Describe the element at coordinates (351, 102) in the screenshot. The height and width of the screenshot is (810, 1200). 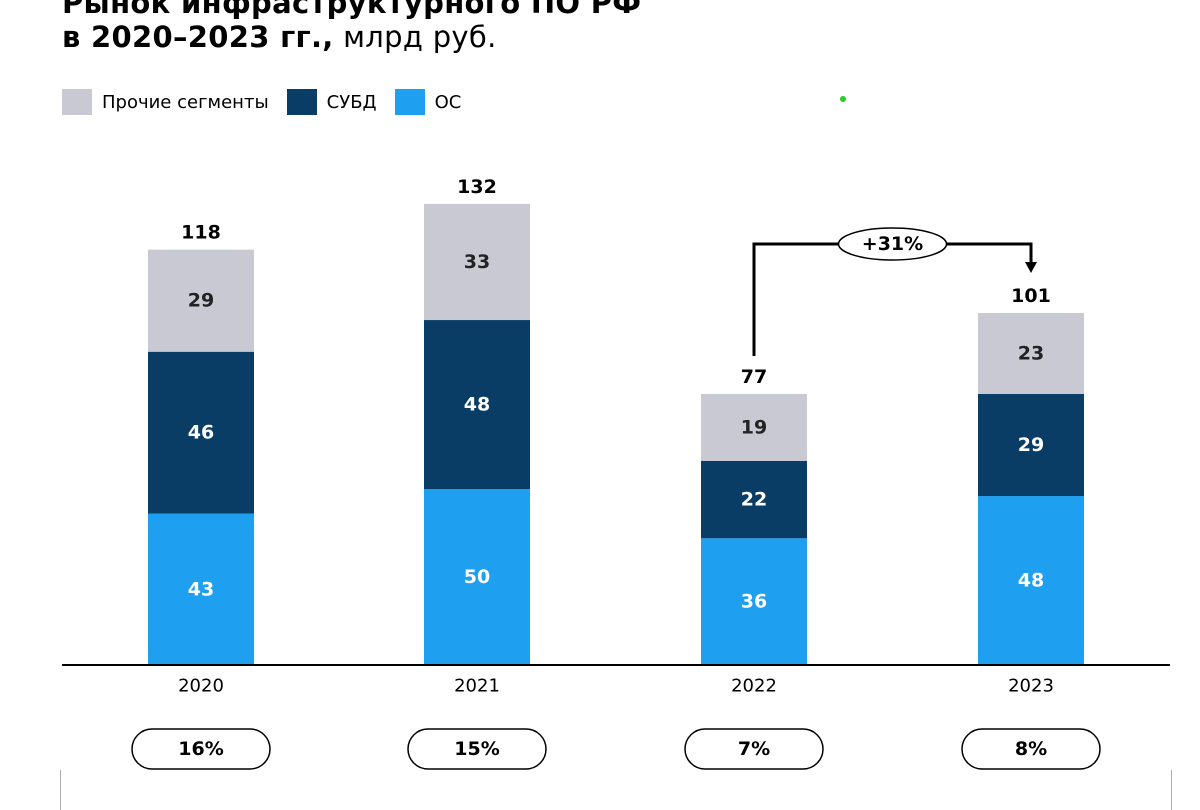
I see `legend-label-dbms: СУБД` at that location.